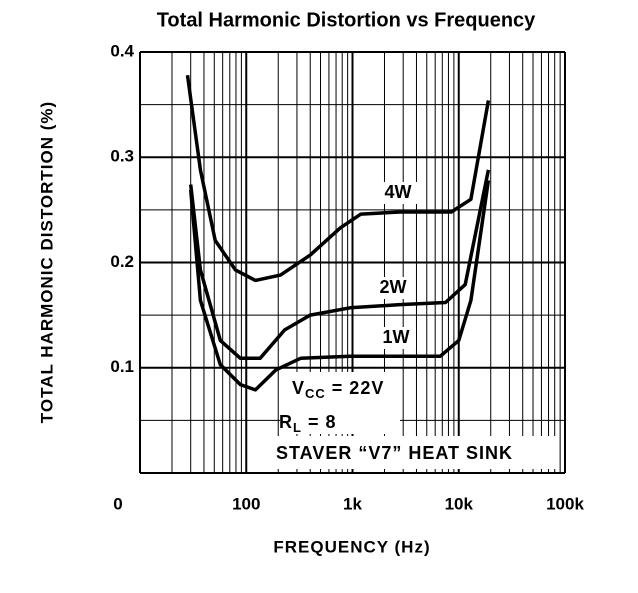  I want to click on annotation-subscript: L, so click(297, 427).